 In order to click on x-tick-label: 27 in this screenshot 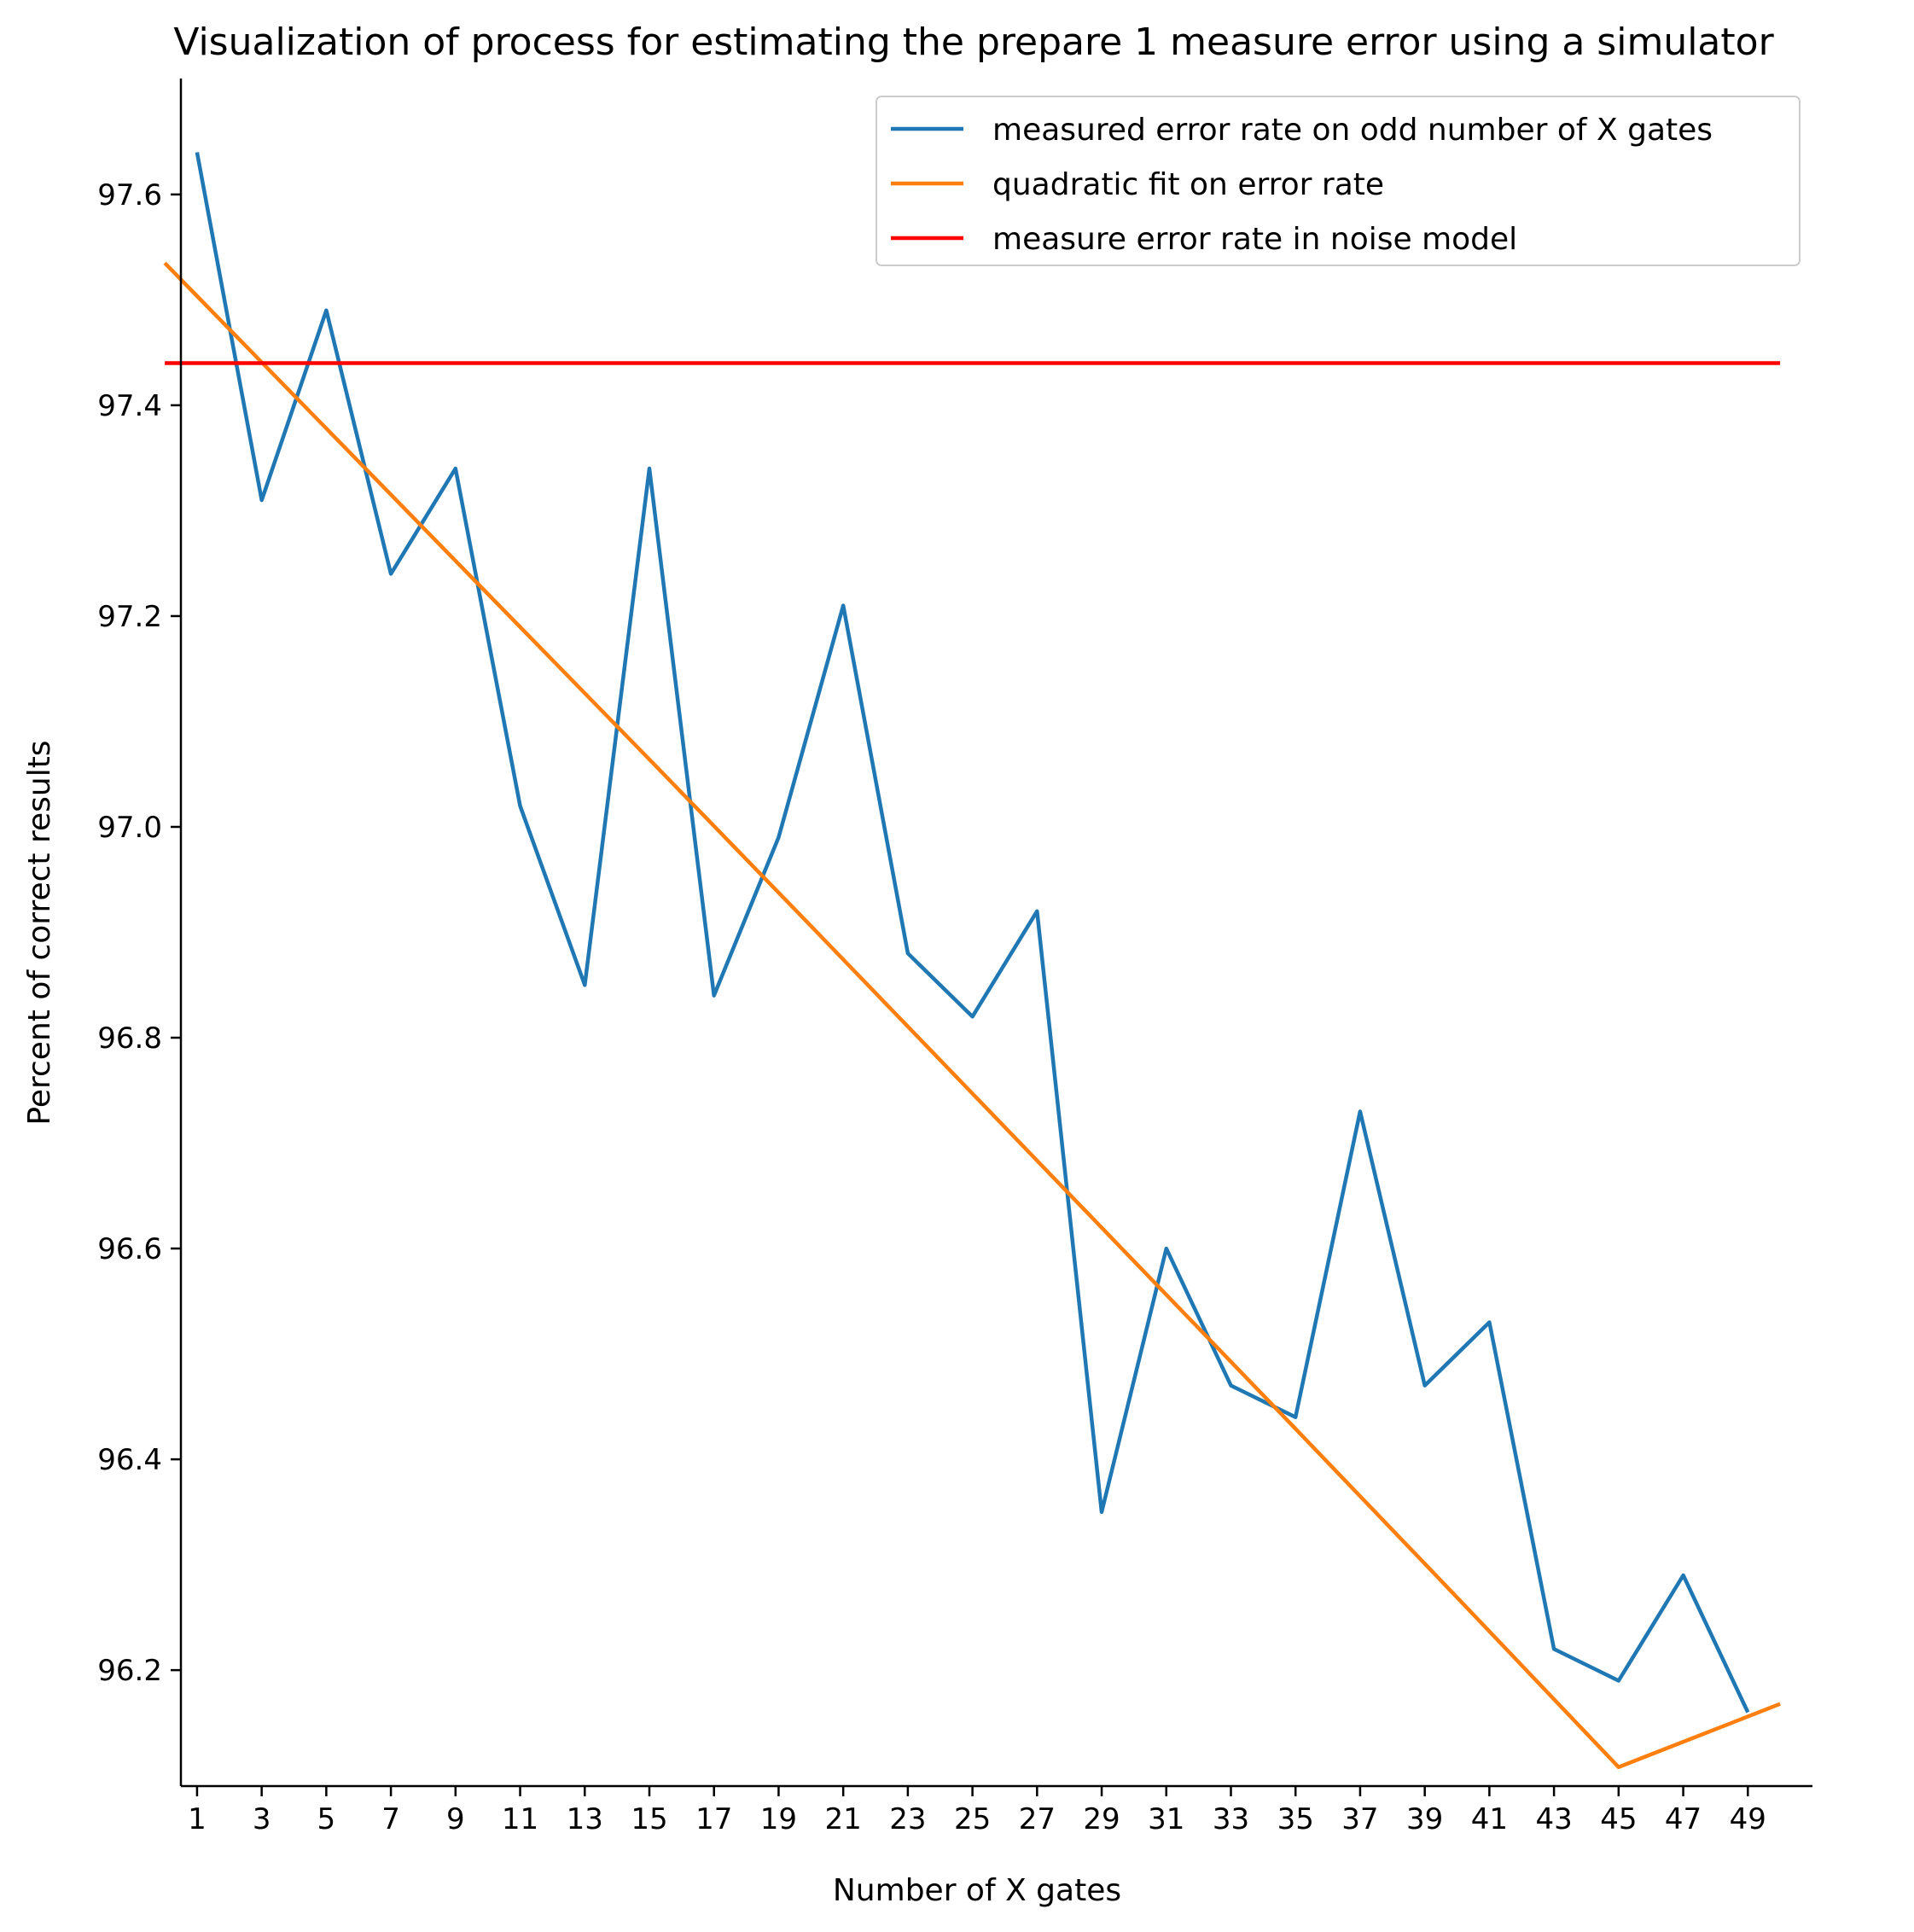, I will do `click(1037, 1819)`.